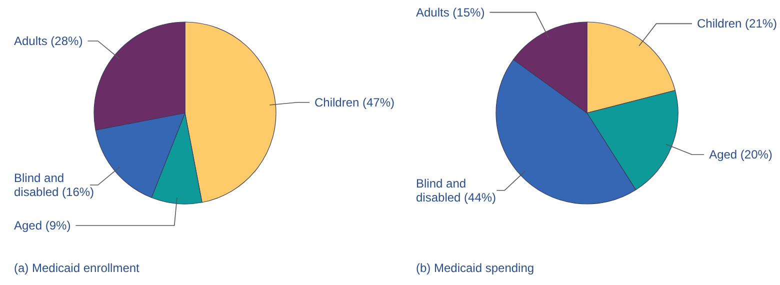 The width and height of the screenshot is (780, 285). What do you see at coordinates (740, 155) in the screenshot?
I see `slice-label: Aged (20%)` at bounding box center [740, 155].